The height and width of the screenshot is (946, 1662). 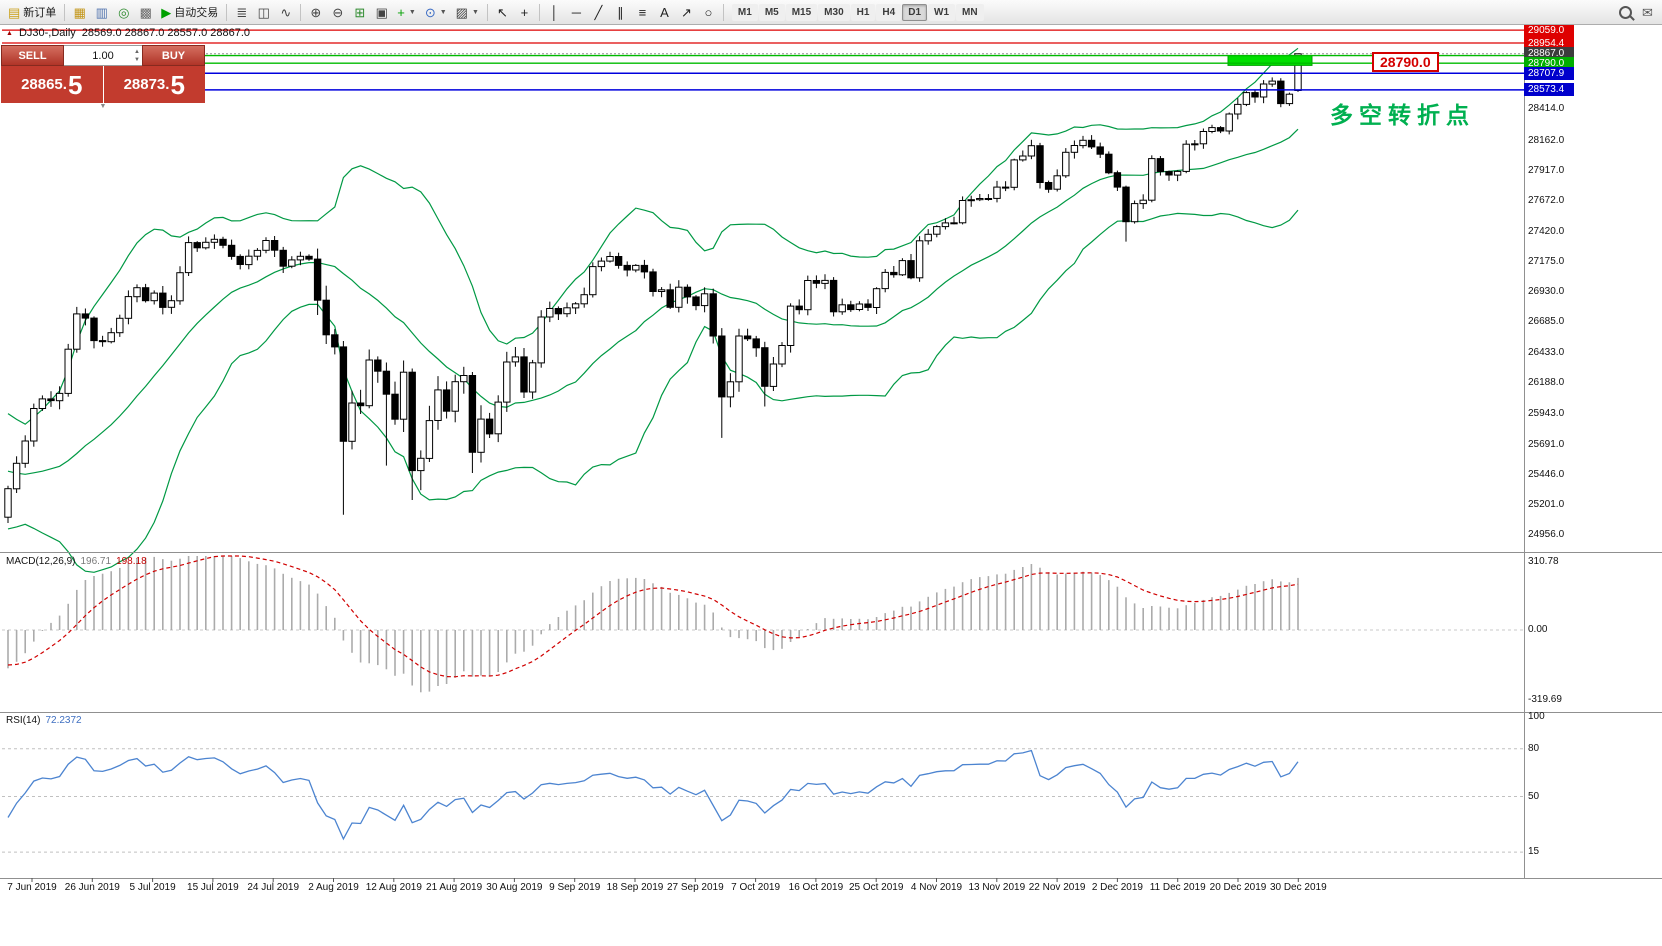 What do you see at coordinates (620, 12) in the screenshot?
I see `channel-icon: ∥` at bounding box center [620, 12].